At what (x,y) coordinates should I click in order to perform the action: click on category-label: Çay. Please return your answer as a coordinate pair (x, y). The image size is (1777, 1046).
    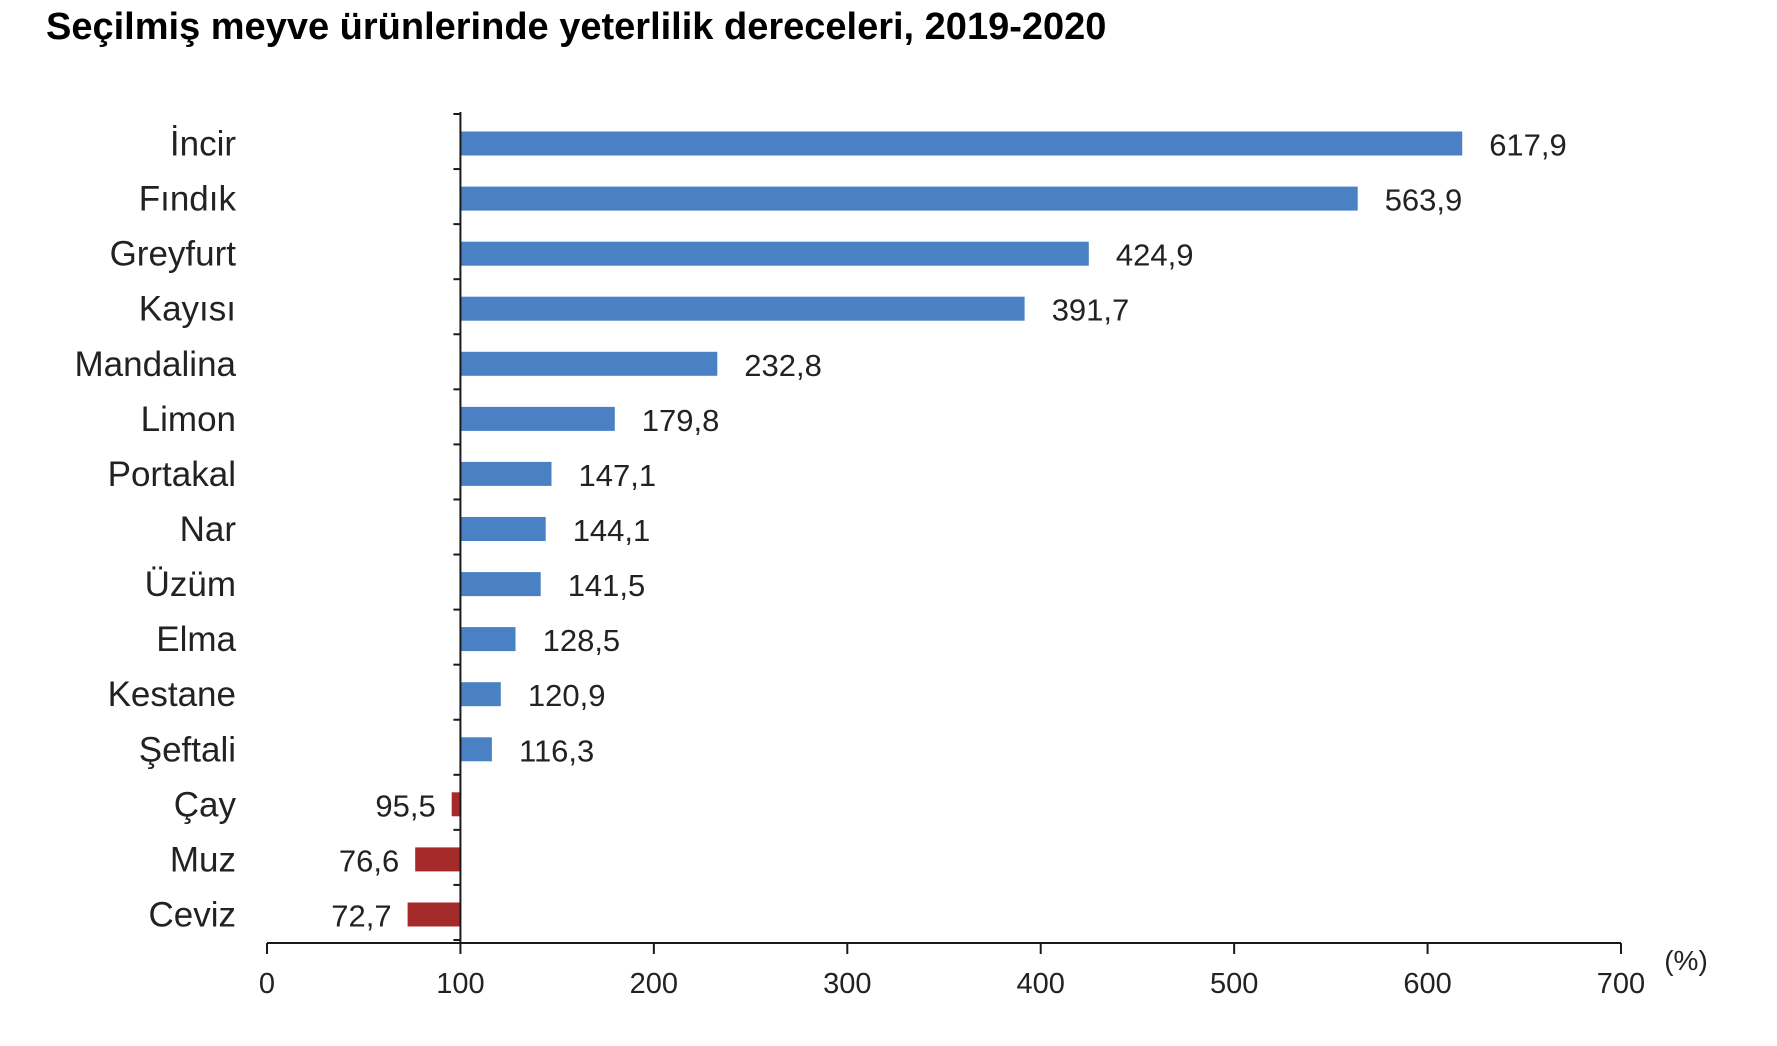
    Looking at the image, I should click on (205, 804).